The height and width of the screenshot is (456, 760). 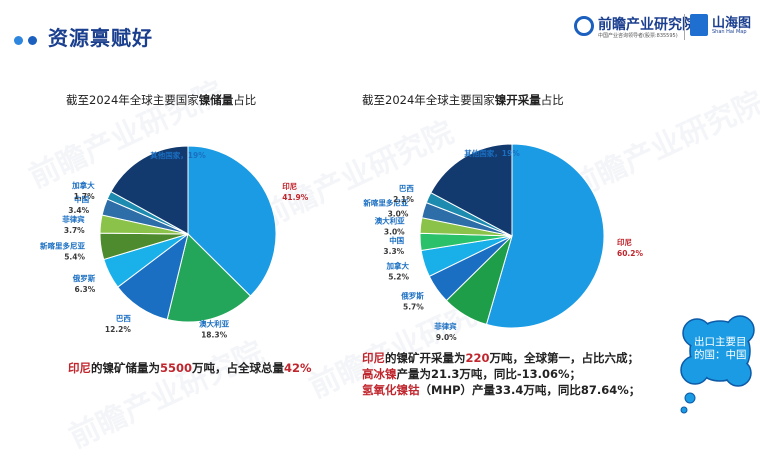 I want to click on brand-name: 前瞻产业研究院, so click(x=647, y=25).